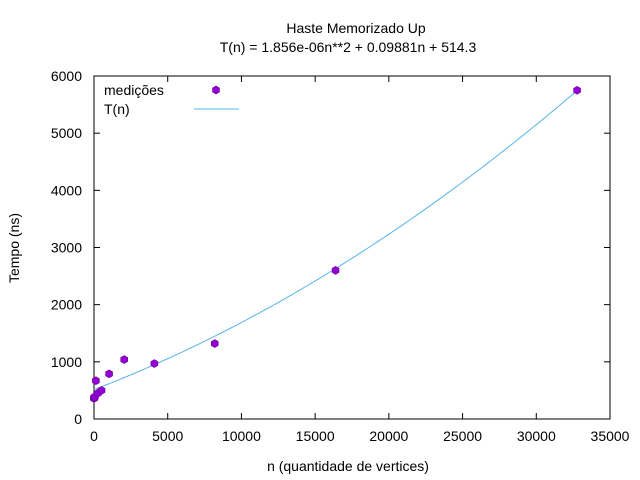  I want to click on y-tick-label: 3000, so click(66, 248).